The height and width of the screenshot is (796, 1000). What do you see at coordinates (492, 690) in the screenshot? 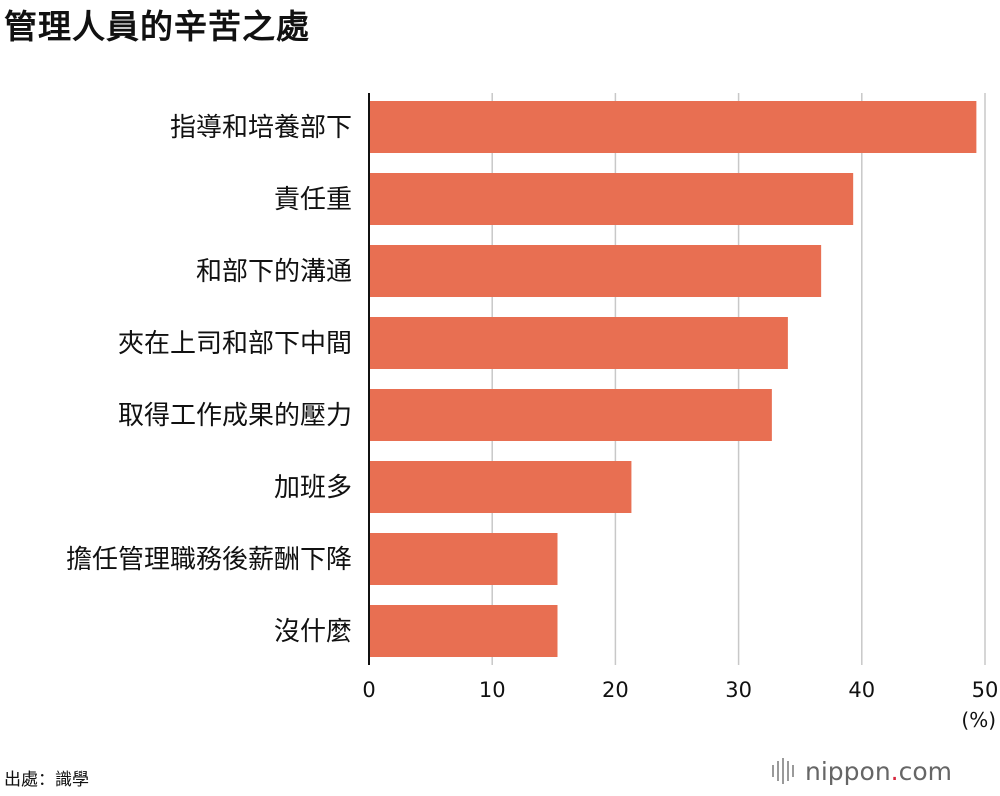
I see `x-tick-label: 10` at bounding box center [492, 690].